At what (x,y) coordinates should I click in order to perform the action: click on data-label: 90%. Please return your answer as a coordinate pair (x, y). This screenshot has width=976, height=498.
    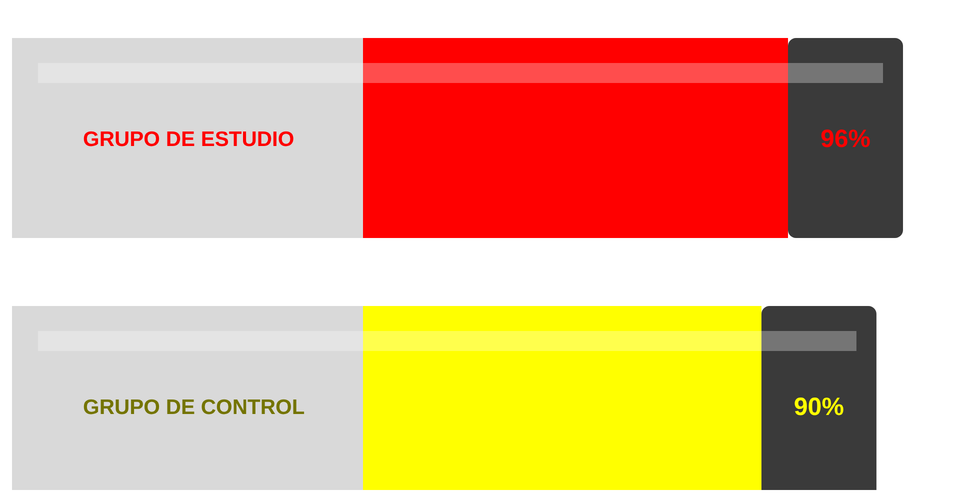
    Looking at the image, I should click on (819, 407).